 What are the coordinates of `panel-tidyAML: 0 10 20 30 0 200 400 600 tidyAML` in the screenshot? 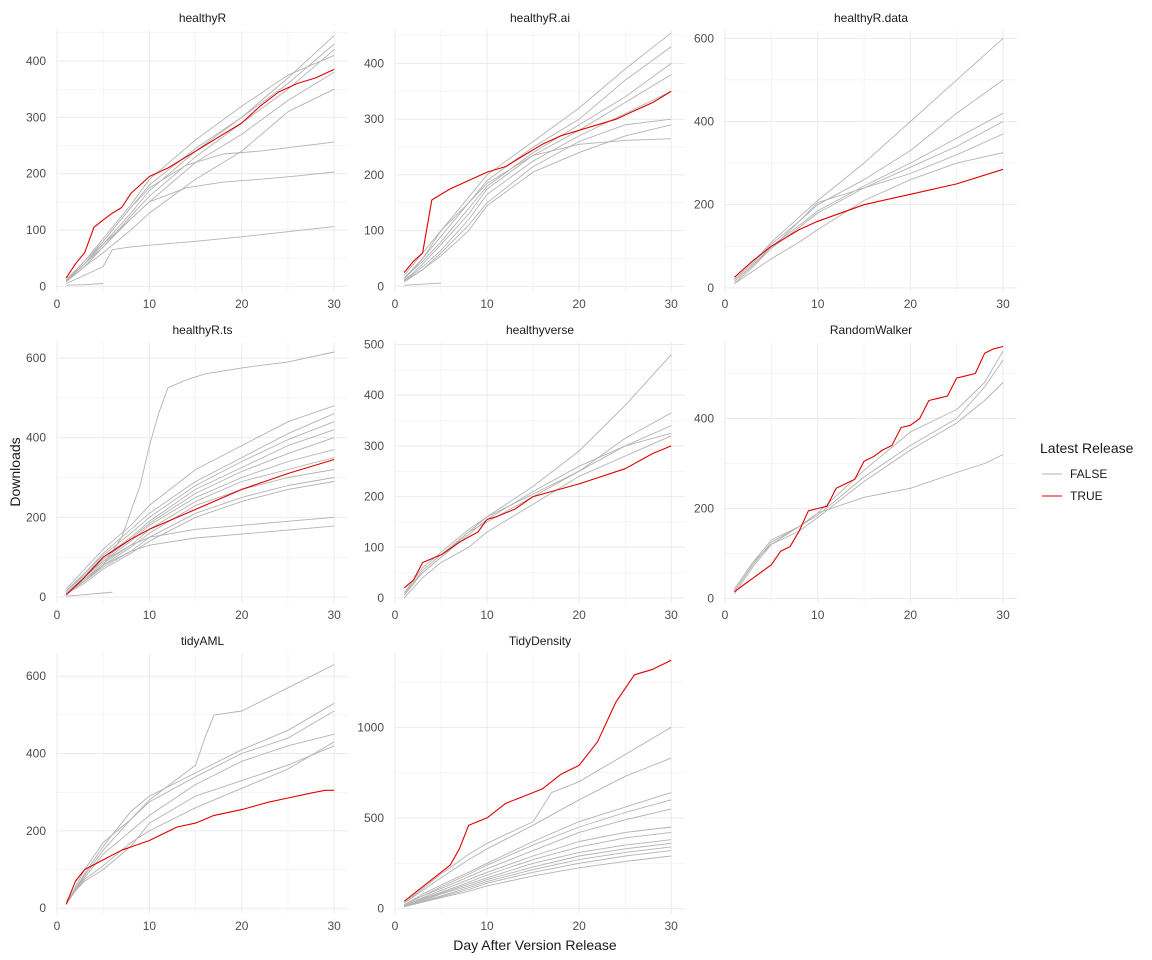 It's located at (187, 783).